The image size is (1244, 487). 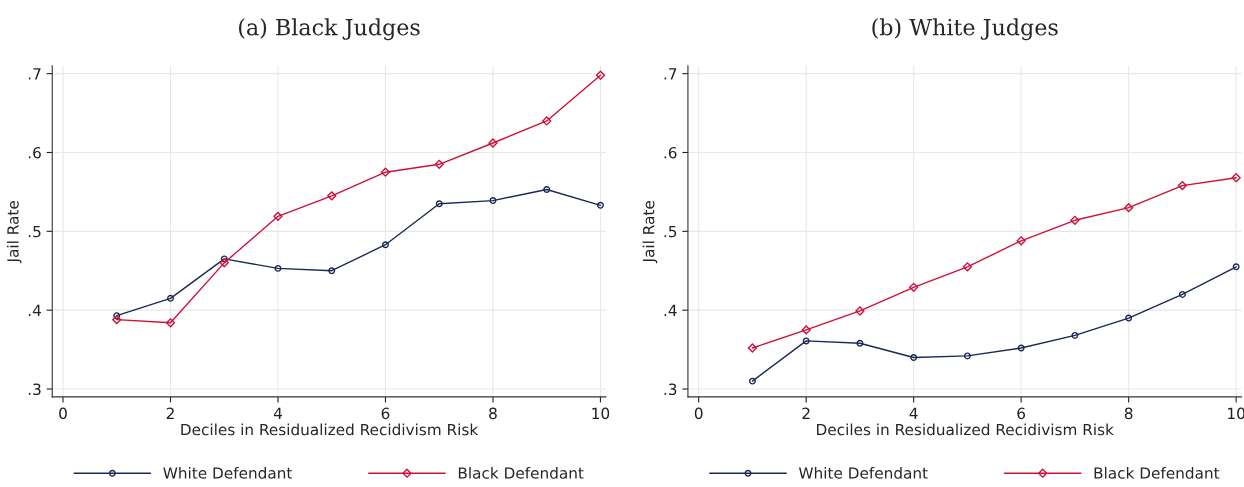 I want to click on chart-title: (a) Black Judges, so click(x=329, y=29).